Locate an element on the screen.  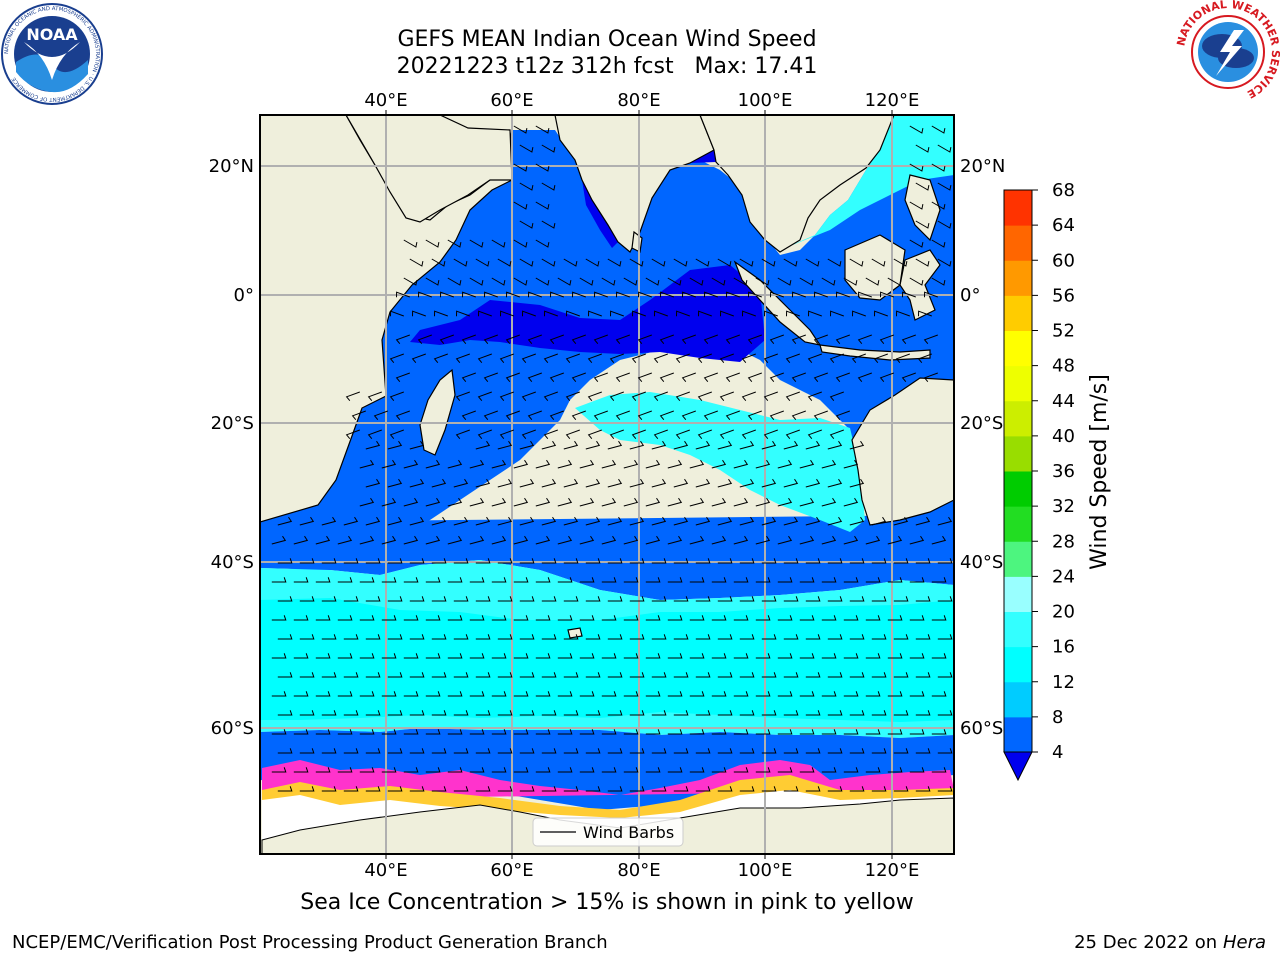
lon-tick-bottom-100: 100°E is located at coordinates (765, 870).